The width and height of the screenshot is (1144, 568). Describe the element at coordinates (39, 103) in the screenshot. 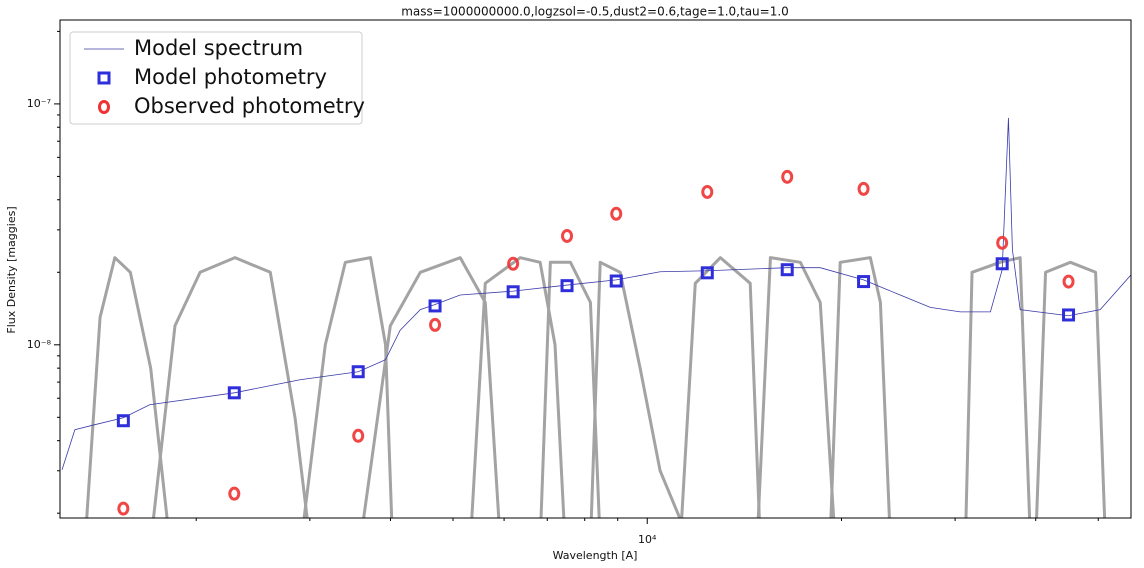

I see `y-tick-label: 10⁻⁷` at that location.